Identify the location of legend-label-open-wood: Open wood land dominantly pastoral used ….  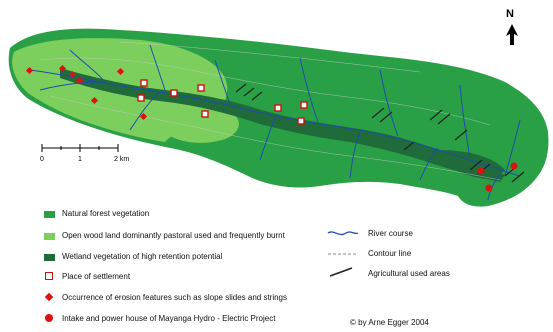
(173, 235).